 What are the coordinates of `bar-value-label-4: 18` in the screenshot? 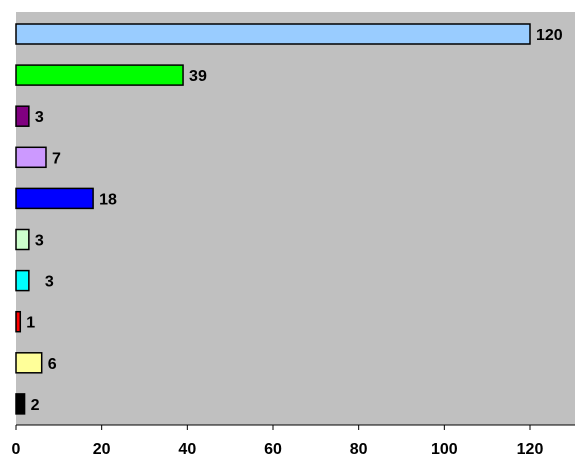 It's located at (108, 199).